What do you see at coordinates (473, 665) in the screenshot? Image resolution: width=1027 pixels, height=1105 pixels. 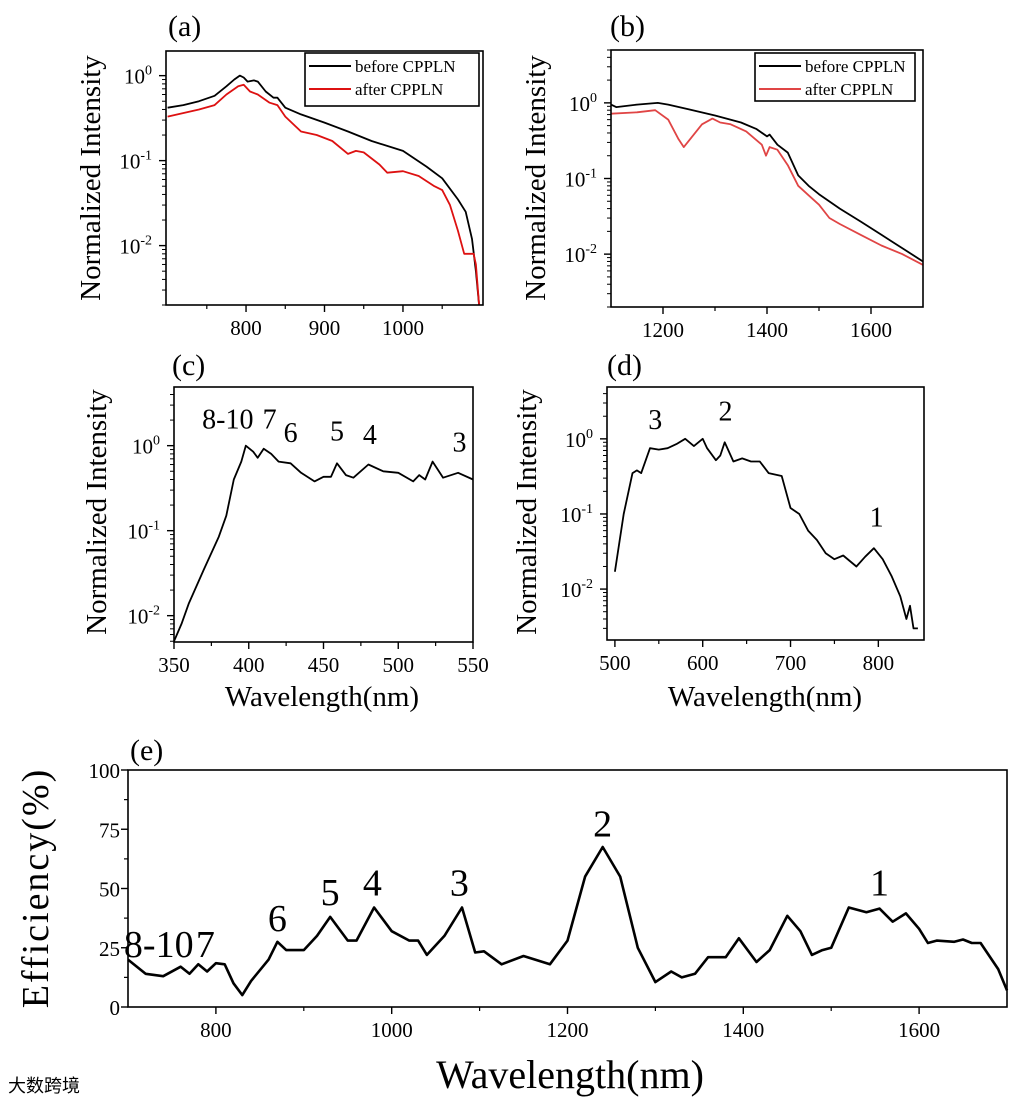 I see `x-tick-label: 550` at bounding box center [473, 665].